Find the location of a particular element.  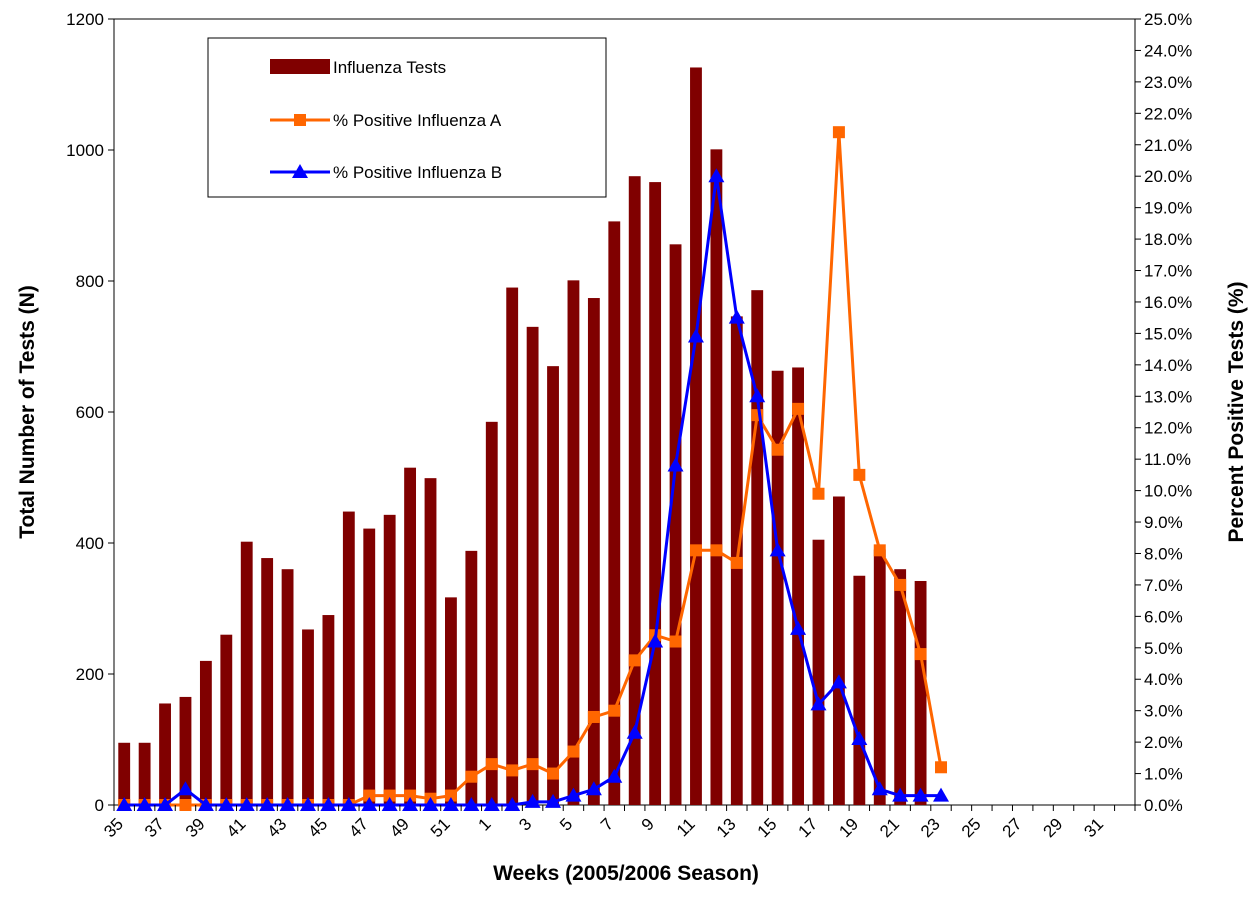

x-axis-tick-label: 45 is located at coordinates (317, 827).